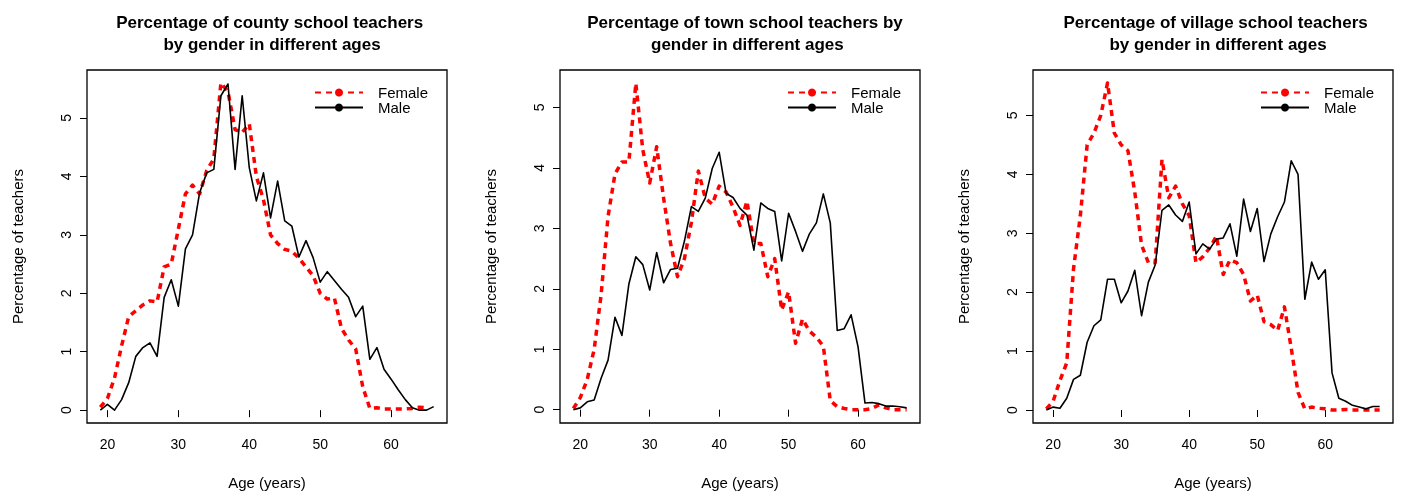  Describe the element at coordinates (1213, 285) in the screenshot. I see `line-series` at that location.